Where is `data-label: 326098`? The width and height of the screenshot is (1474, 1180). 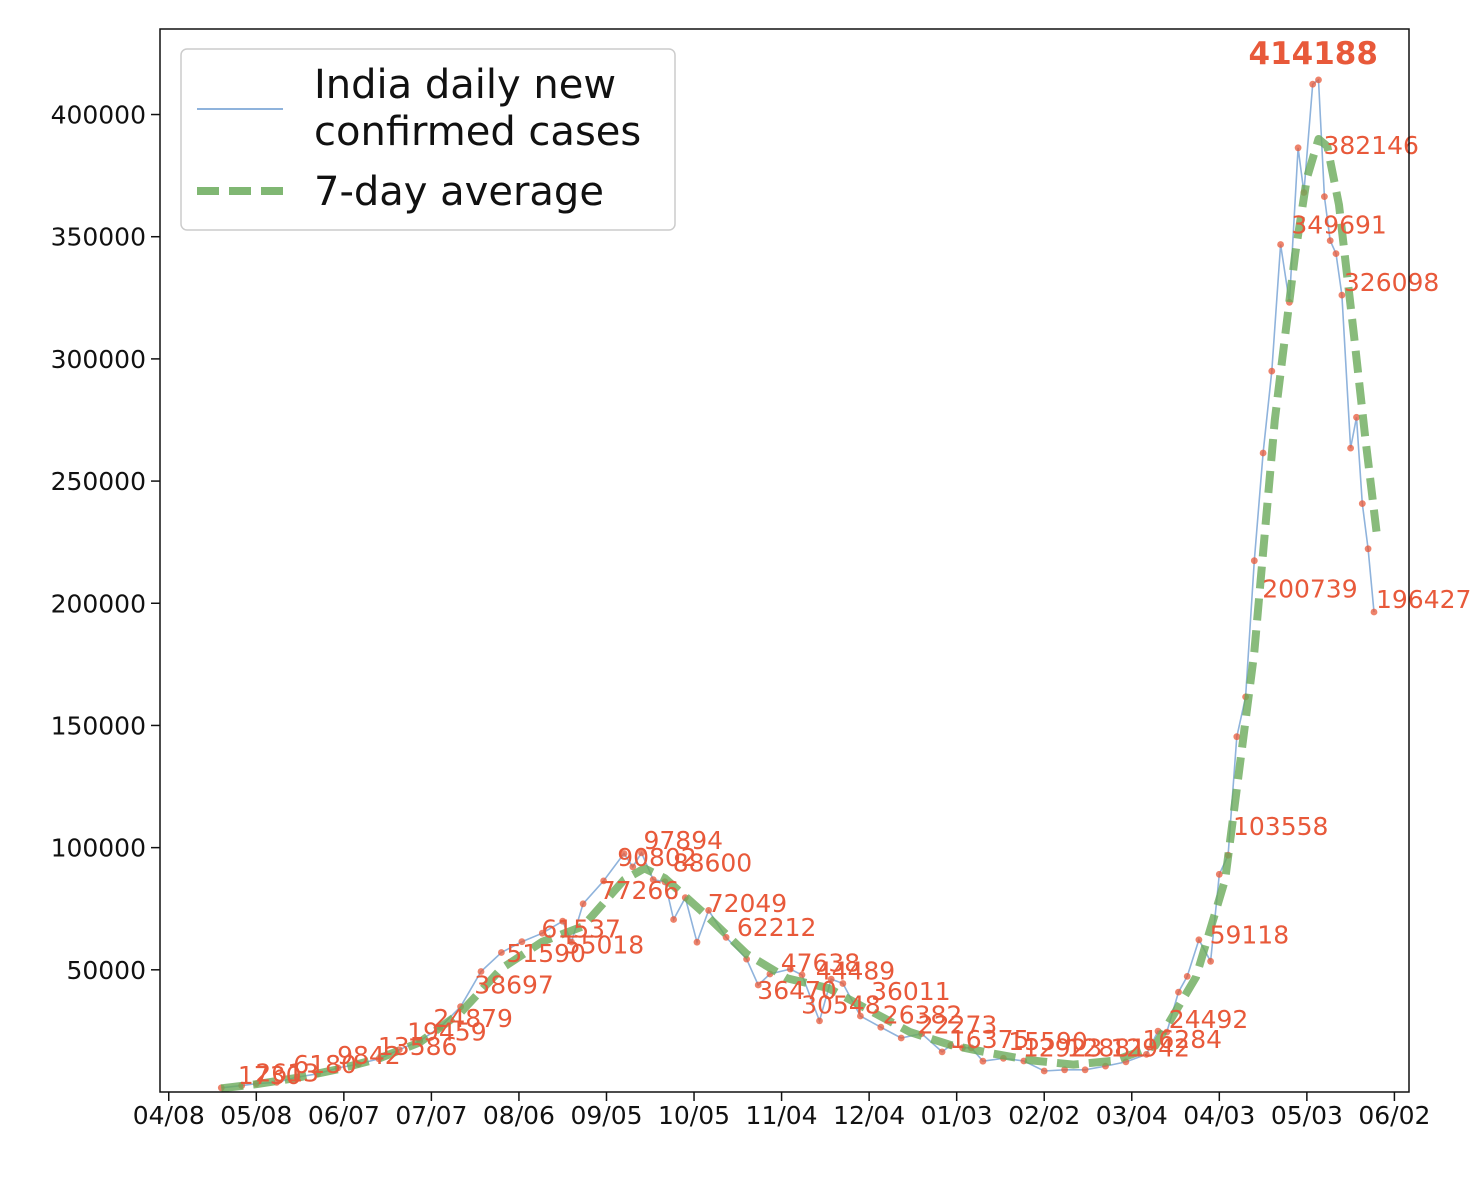
data-label: 326098 is located at coordinates (1391, 282).